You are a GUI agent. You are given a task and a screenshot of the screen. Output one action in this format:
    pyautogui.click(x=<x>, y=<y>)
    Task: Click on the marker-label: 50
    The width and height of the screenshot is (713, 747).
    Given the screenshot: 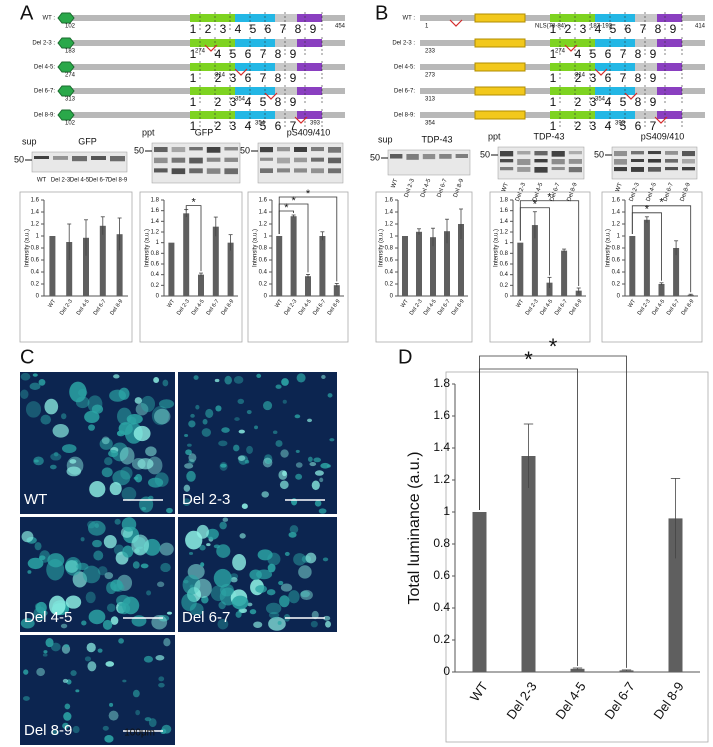 What is the action you would take?
    pyautogui.click(x=245, y=150)
    